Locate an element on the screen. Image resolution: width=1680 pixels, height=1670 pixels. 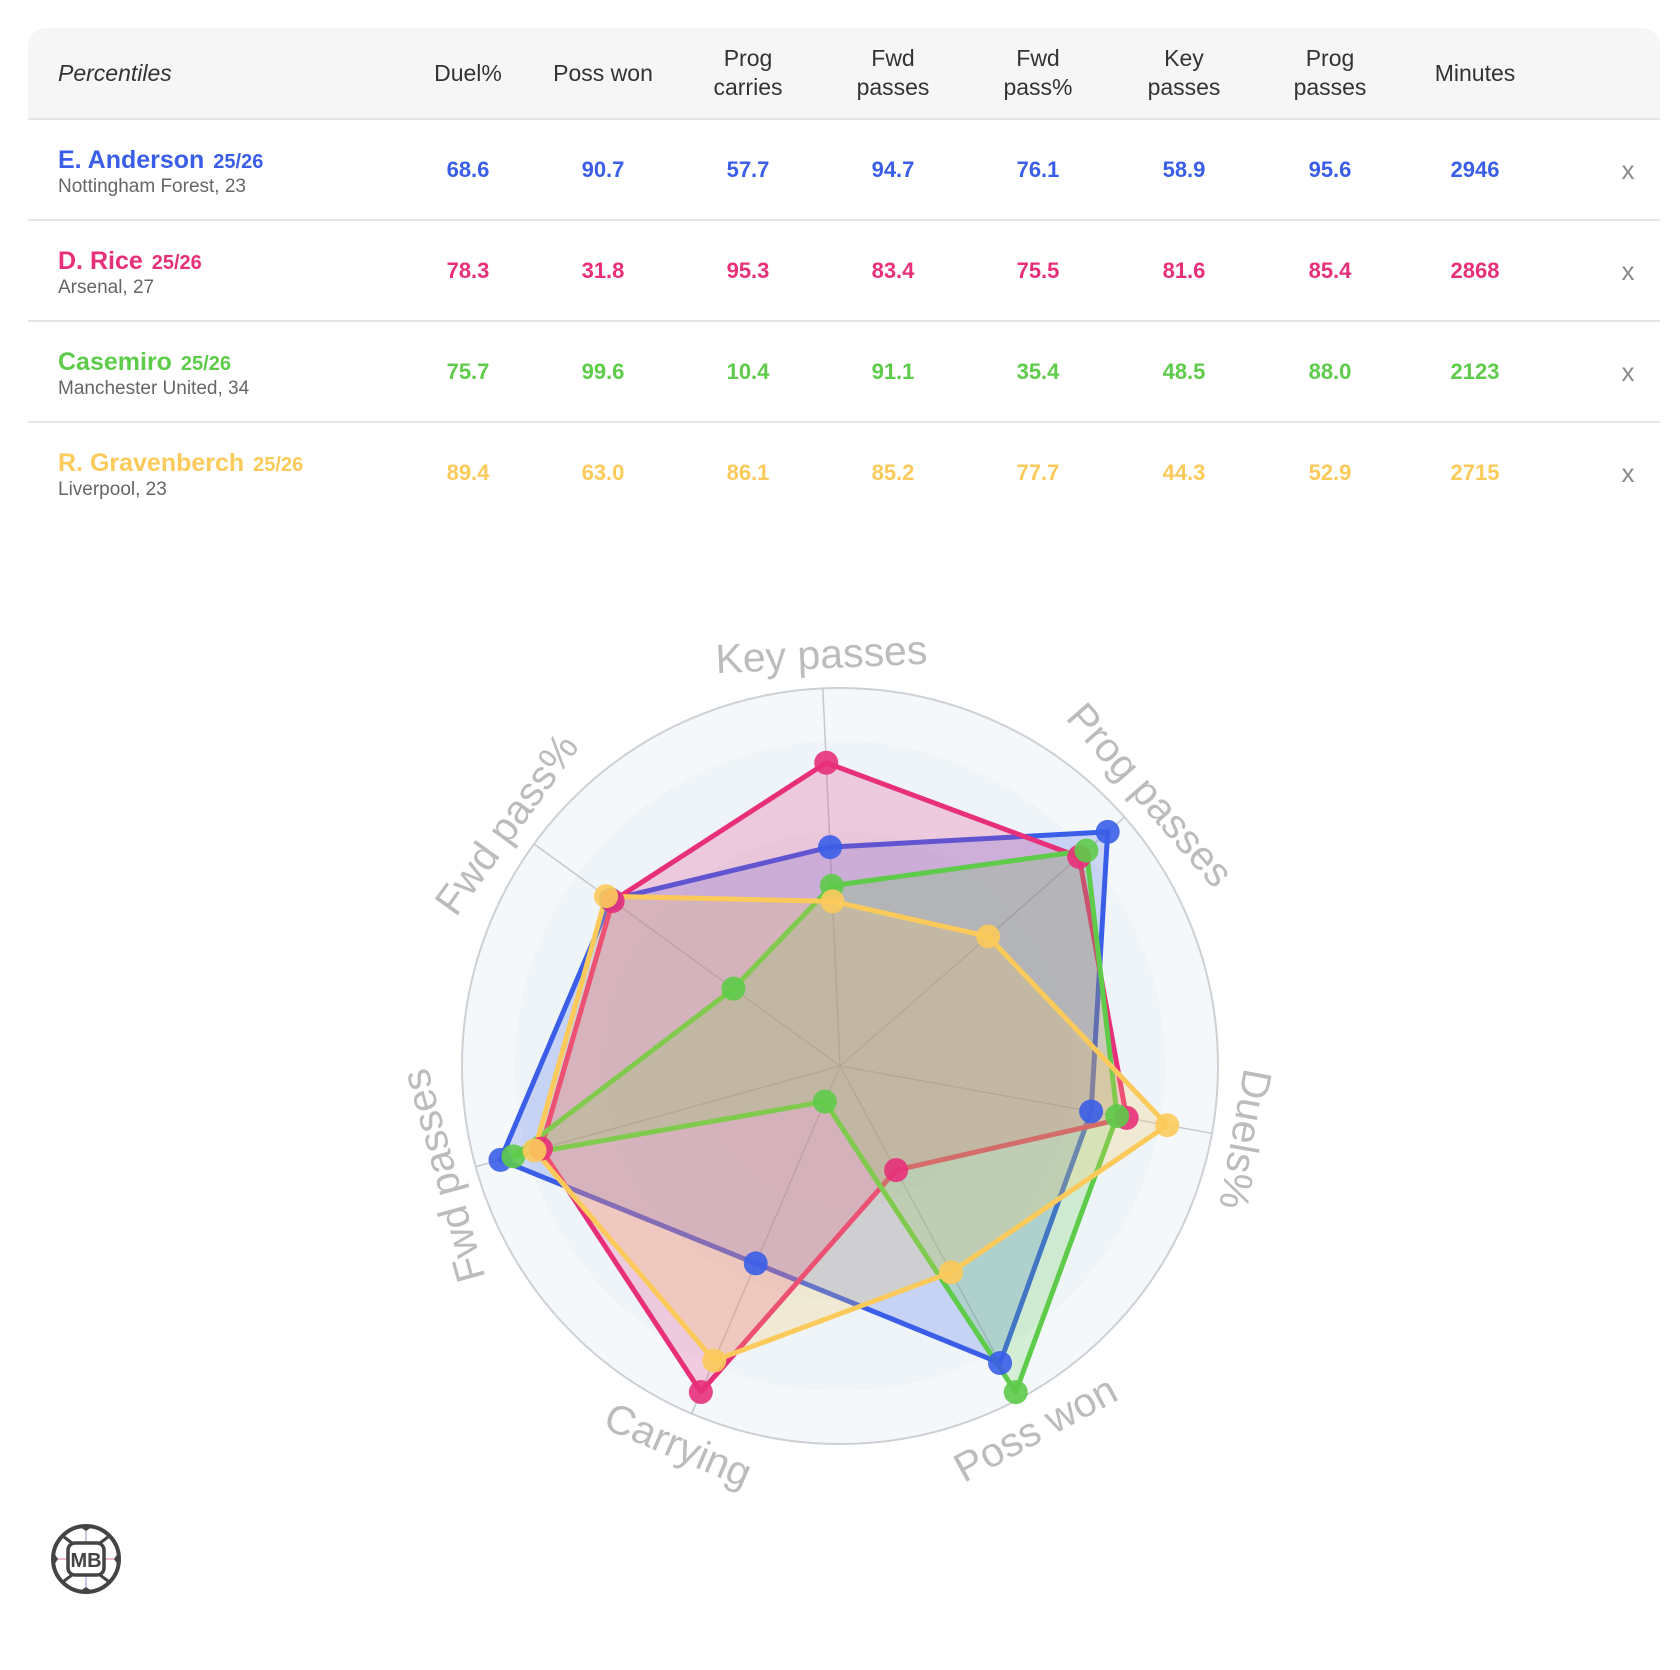
header-fwd-pass-pct: Fwd pass% is located at coordinates (1038, 72).